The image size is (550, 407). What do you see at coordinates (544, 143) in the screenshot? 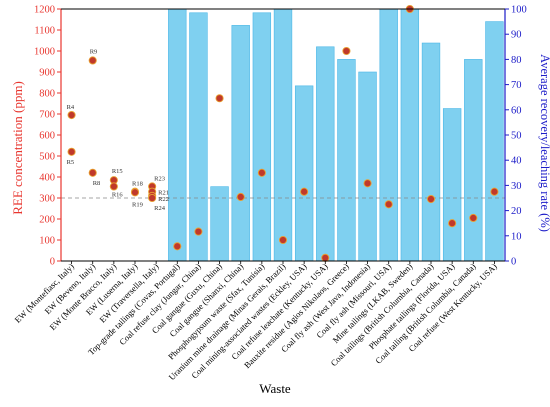
I see `right-axis-title: Average recovery/leaching rate (%)` at bounding box center [544, 143].